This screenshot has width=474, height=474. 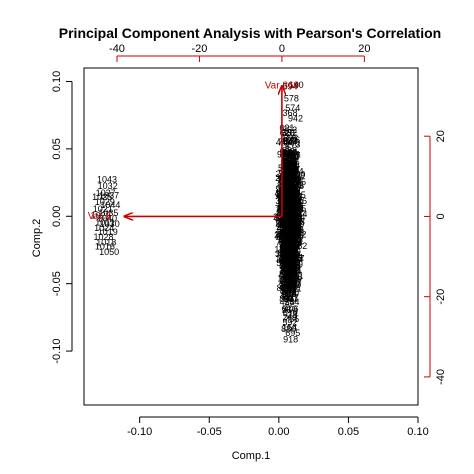 I want to click on observation-point: 872, so click(x=289, y=227).